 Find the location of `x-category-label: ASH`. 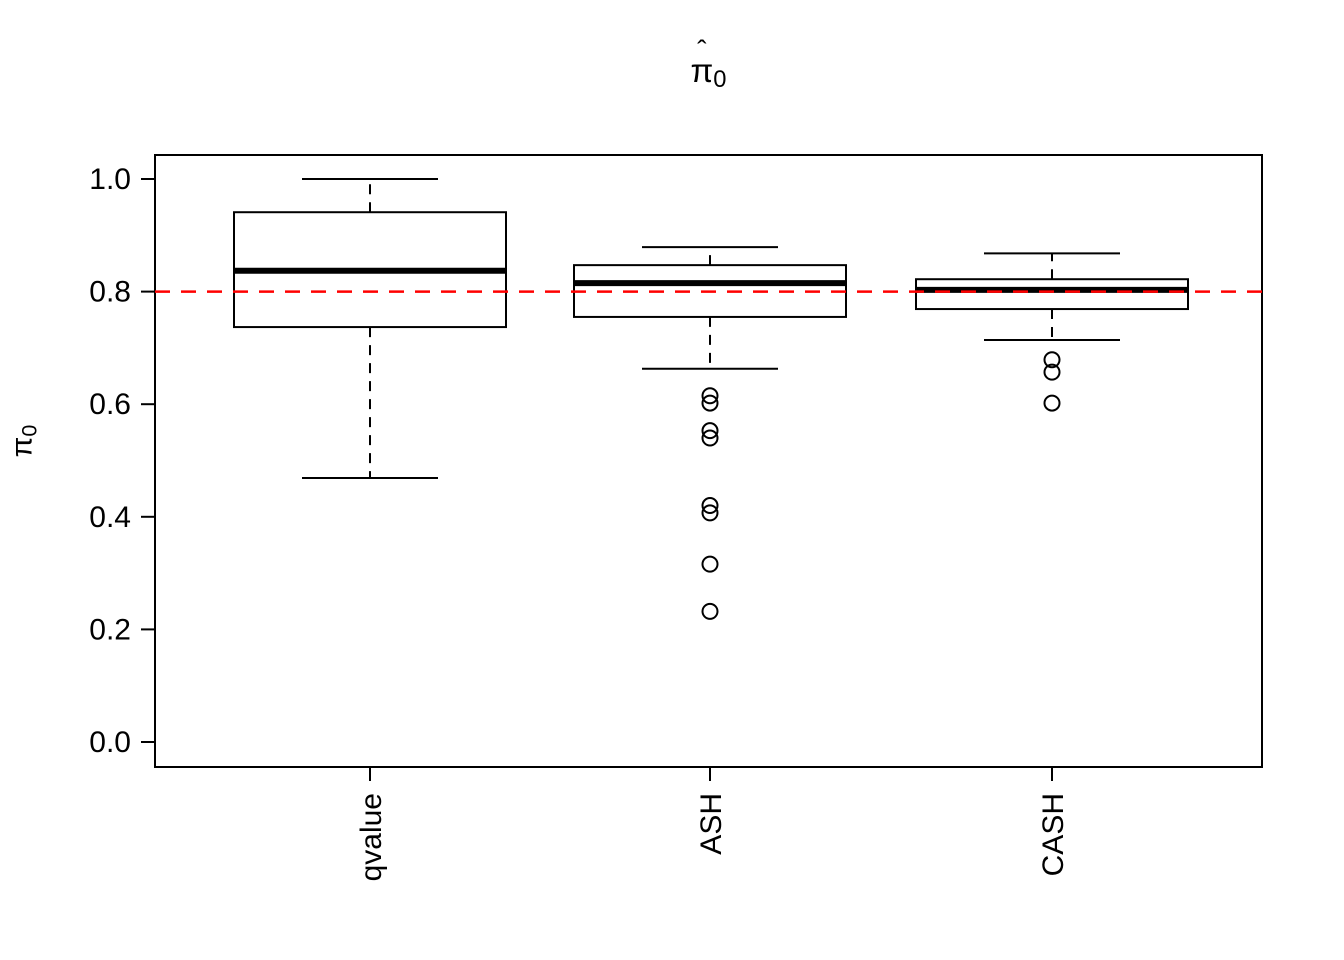

x-category-label: ASH is located at coordinates (711, 824).